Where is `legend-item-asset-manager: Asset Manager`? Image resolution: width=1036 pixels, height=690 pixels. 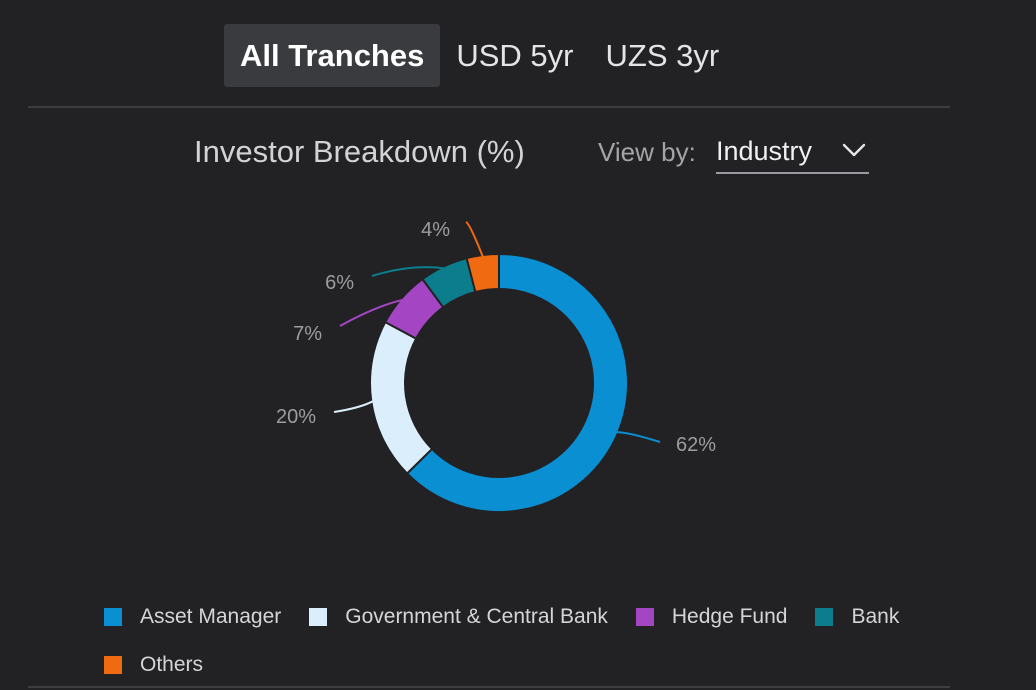
legend-item-asset-manager: Asset Manager is located at coordinates (192, 617).